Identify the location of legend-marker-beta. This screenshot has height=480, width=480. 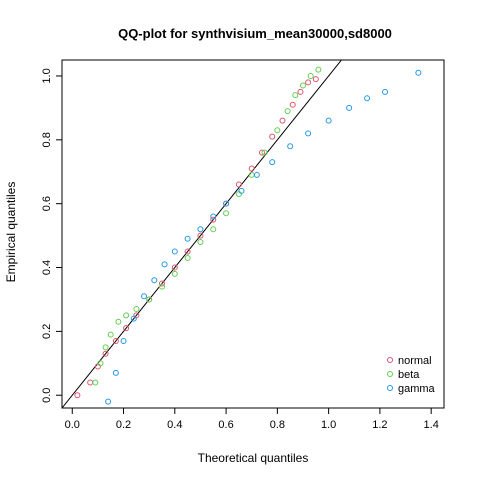
(390, 374).